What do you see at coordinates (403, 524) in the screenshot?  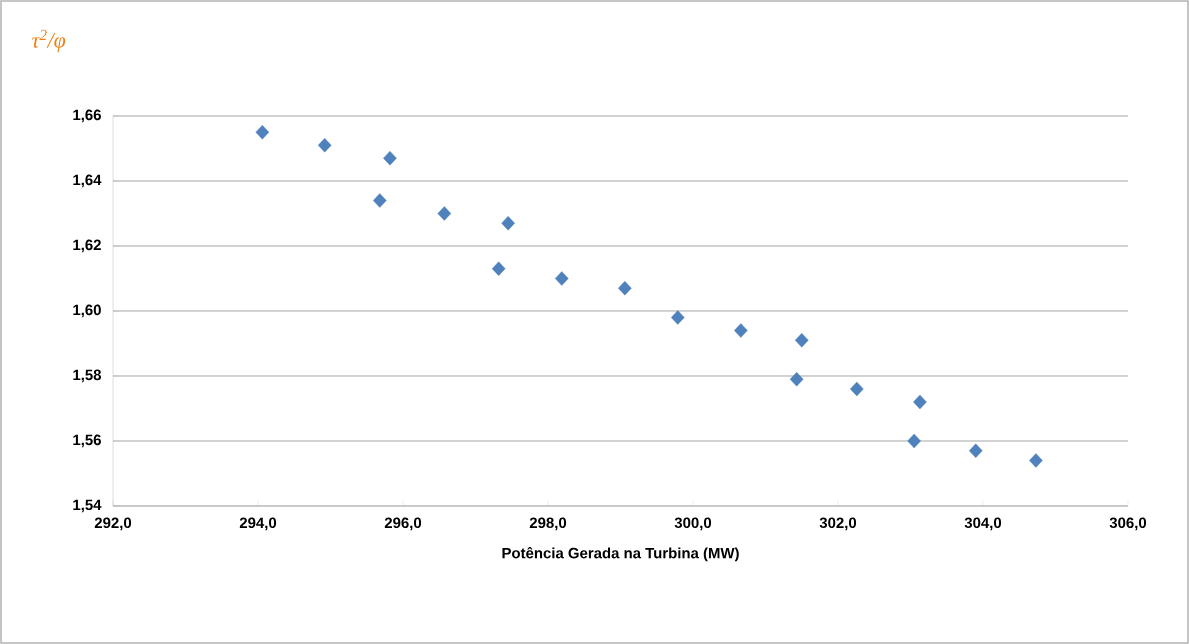 I see `x-tick-label: 296,0` at bounding box center [403, 524].